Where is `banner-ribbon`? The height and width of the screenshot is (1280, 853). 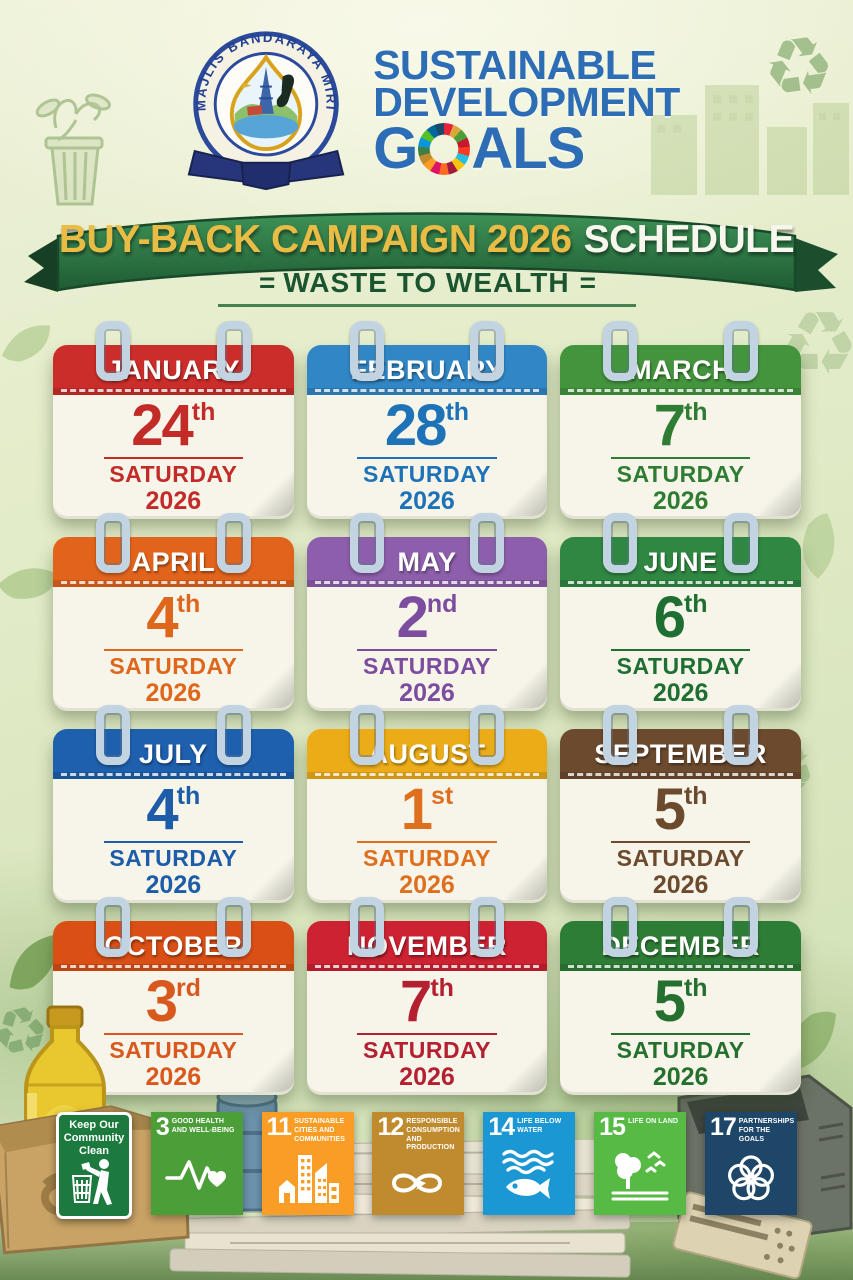
banner-ribbon is located at coordinates (431, 252).